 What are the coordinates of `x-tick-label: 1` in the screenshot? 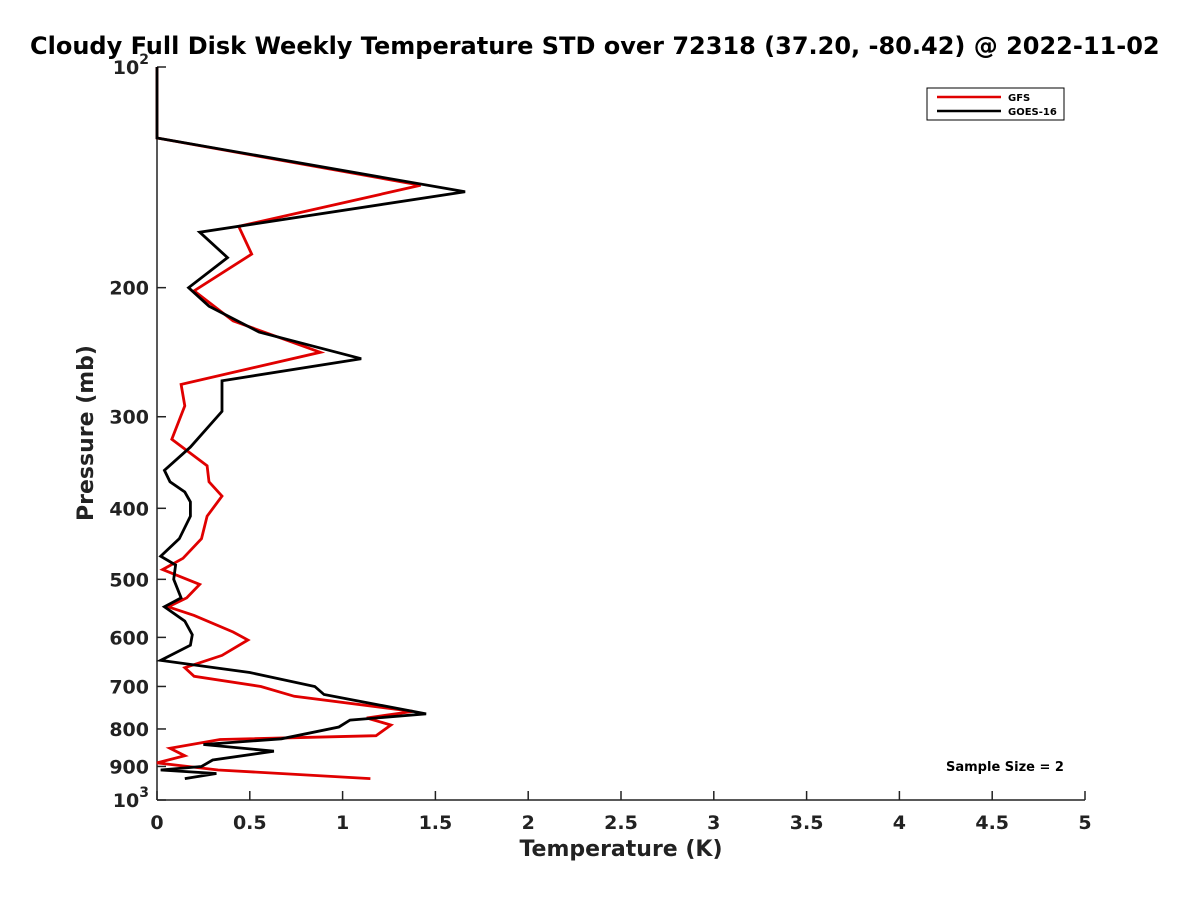 It's located at (342, 823).